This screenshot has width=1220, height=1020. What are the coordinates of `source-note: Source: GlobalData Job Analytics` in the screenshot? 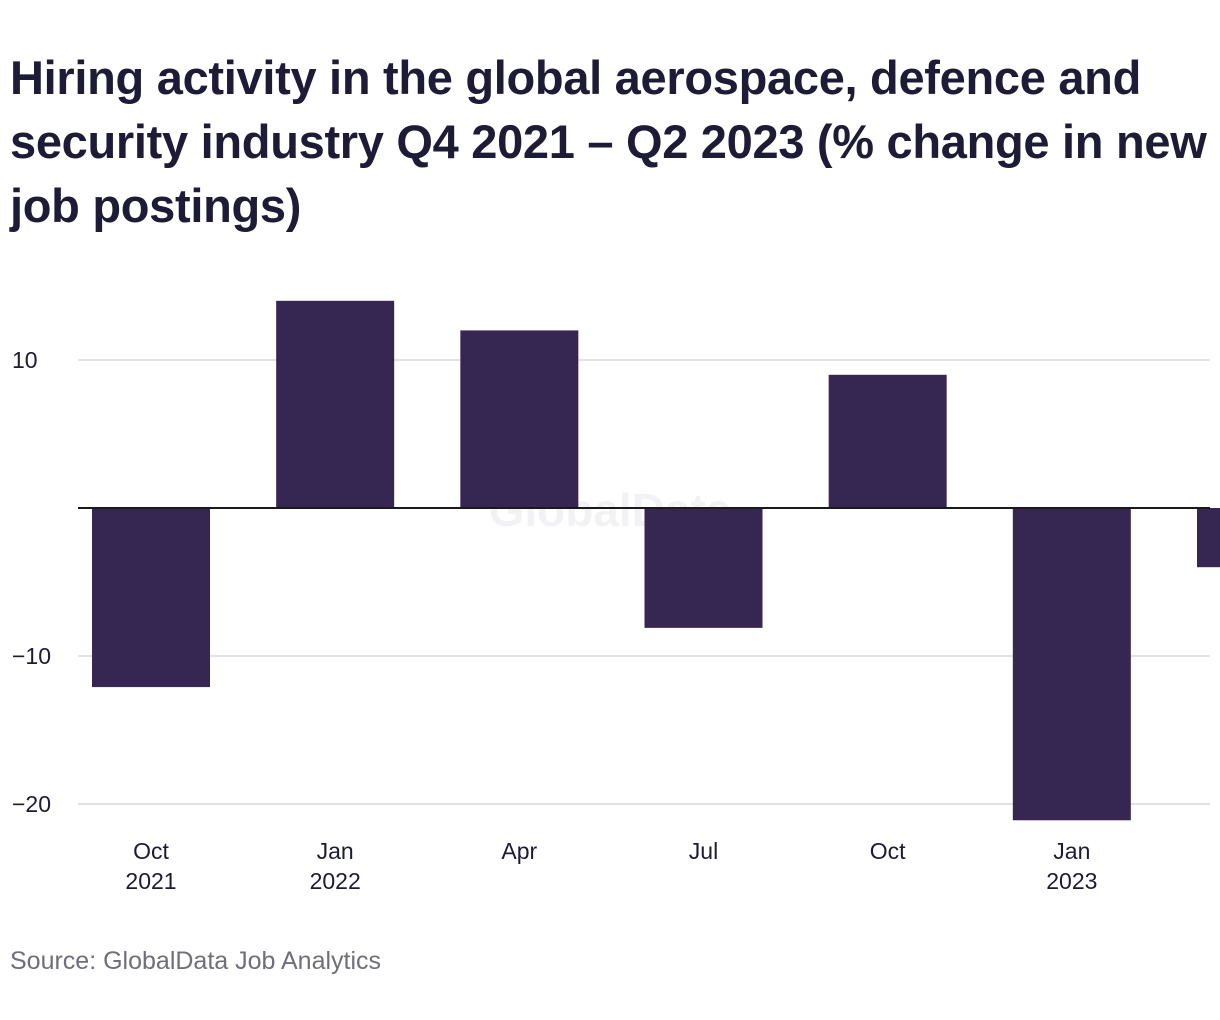 It's located at (196, 961).